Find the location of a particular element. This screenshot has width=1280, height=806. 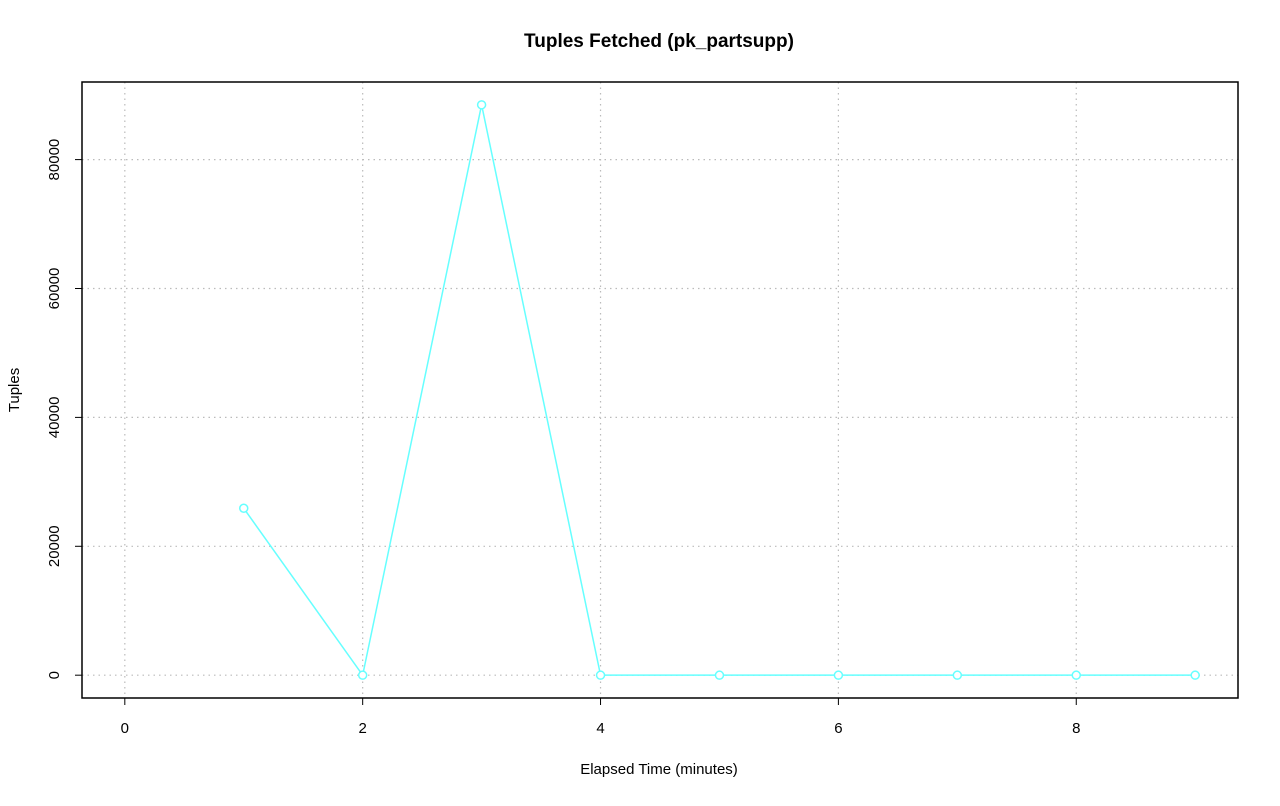

y-tick-label: 0 is located at coordinates (54, 675).